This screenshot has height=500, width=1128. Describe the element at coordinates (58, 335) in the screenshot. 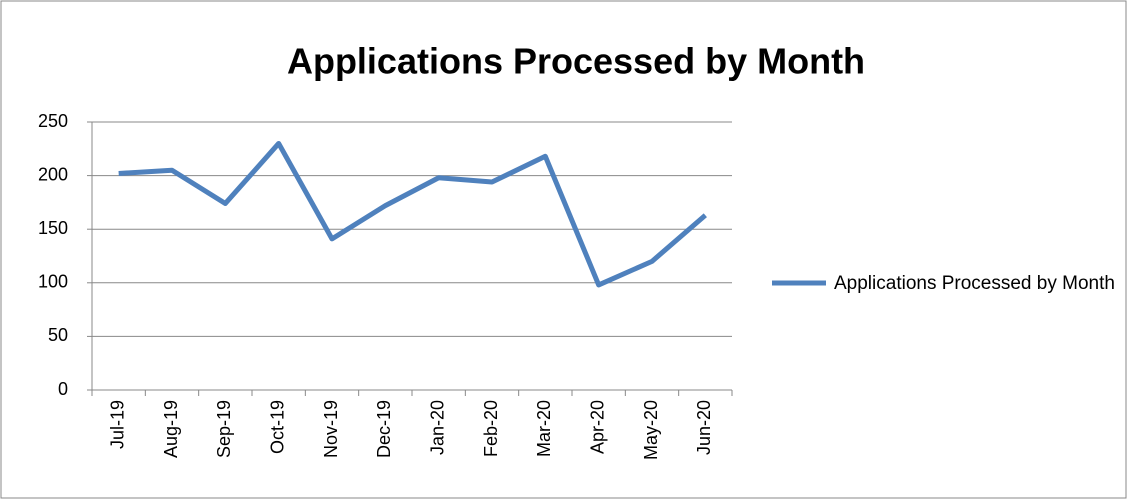

I see `y-tick-label: 50` at that location.